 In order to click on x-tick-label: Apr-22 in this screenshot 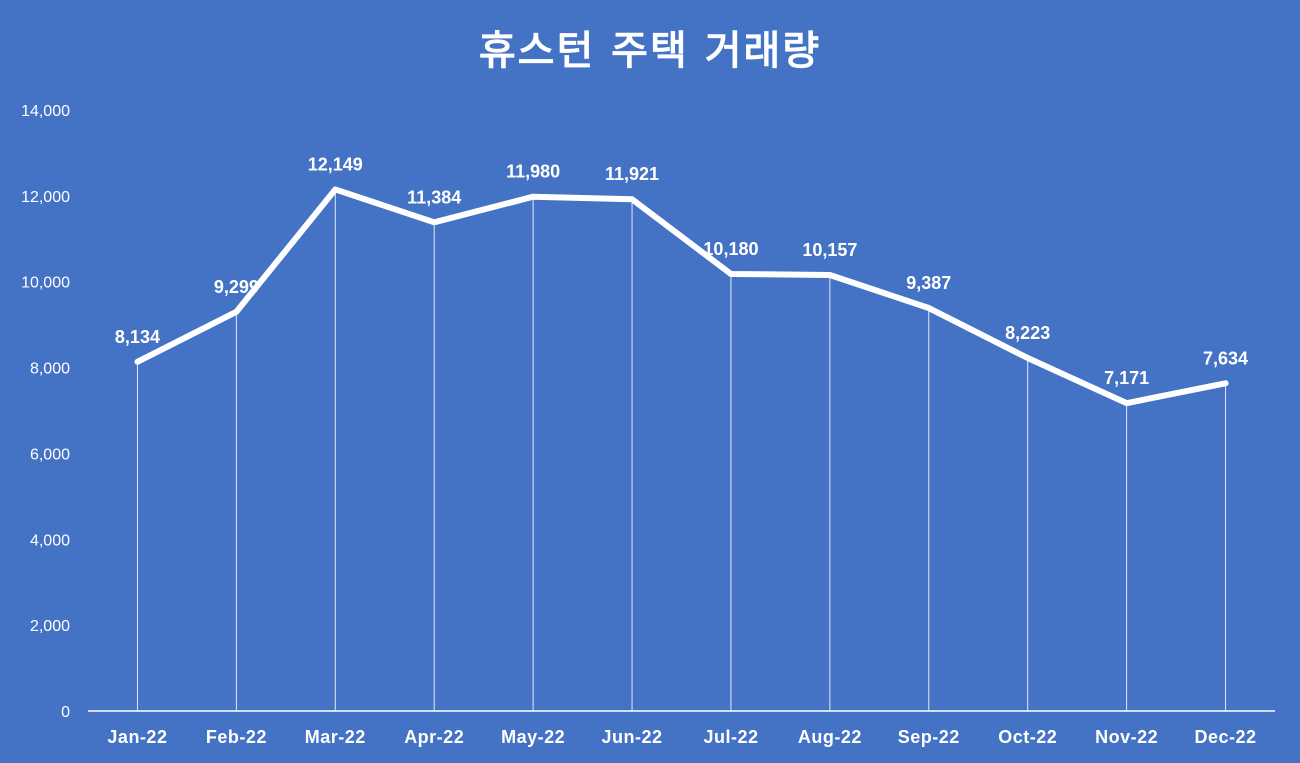, I will do `click(434, 737)`.